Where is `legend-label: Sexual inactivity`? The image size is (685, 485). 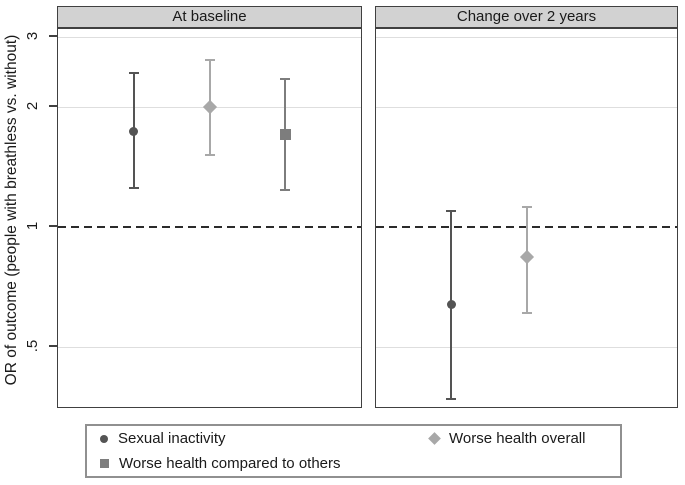 legend-label: Sexual inactivity is located at coordinates (172, 438).